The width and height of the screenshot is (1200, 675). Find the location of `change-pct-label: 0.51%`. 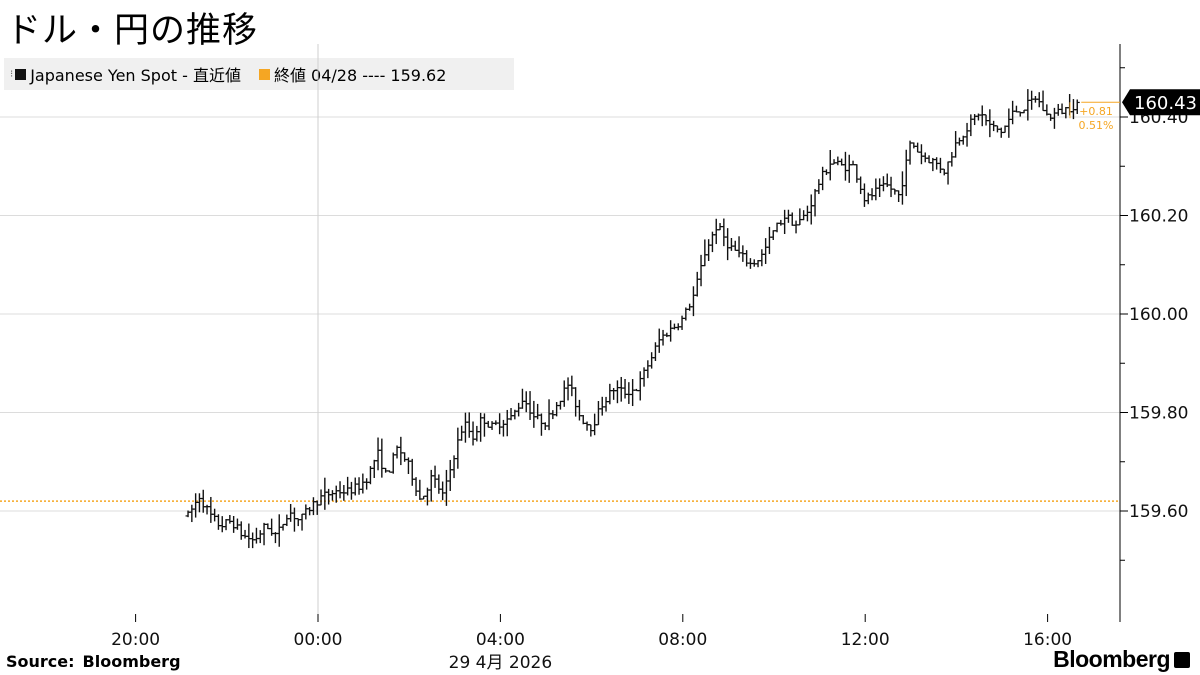

change-pct-label: 0.51% is located at coordinates (1096, 125).